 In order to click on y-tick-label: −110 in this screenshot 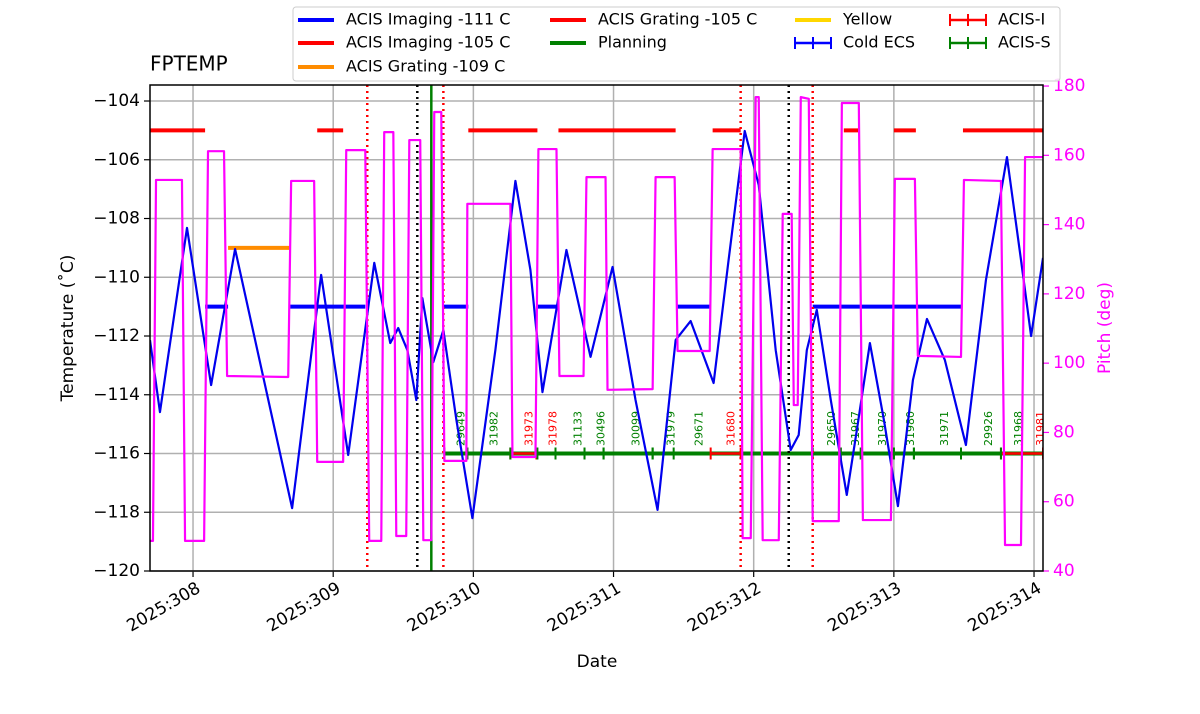, I will do `click(116, 277)`.